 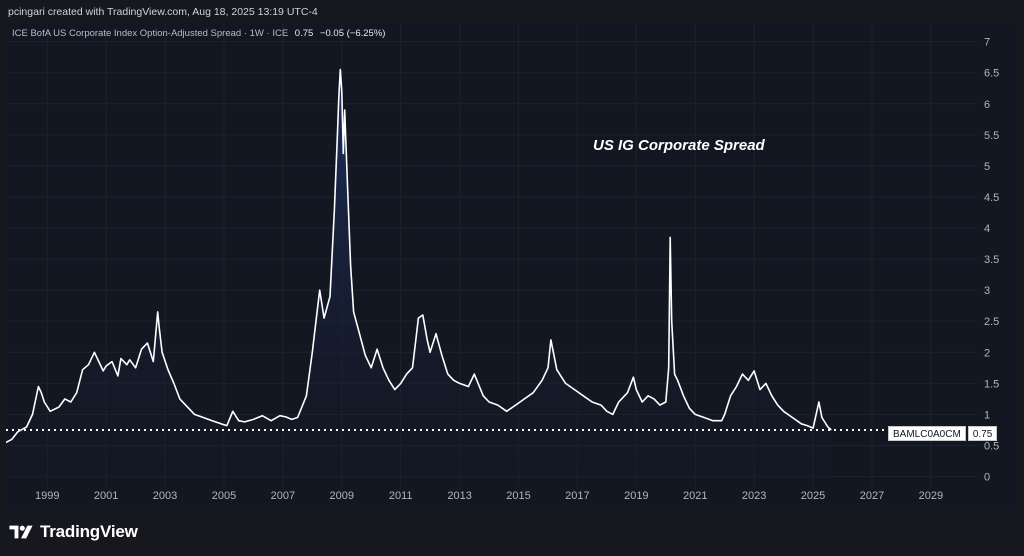 I want to click on x-tick-label: 2009, so click(x=342, y=496).